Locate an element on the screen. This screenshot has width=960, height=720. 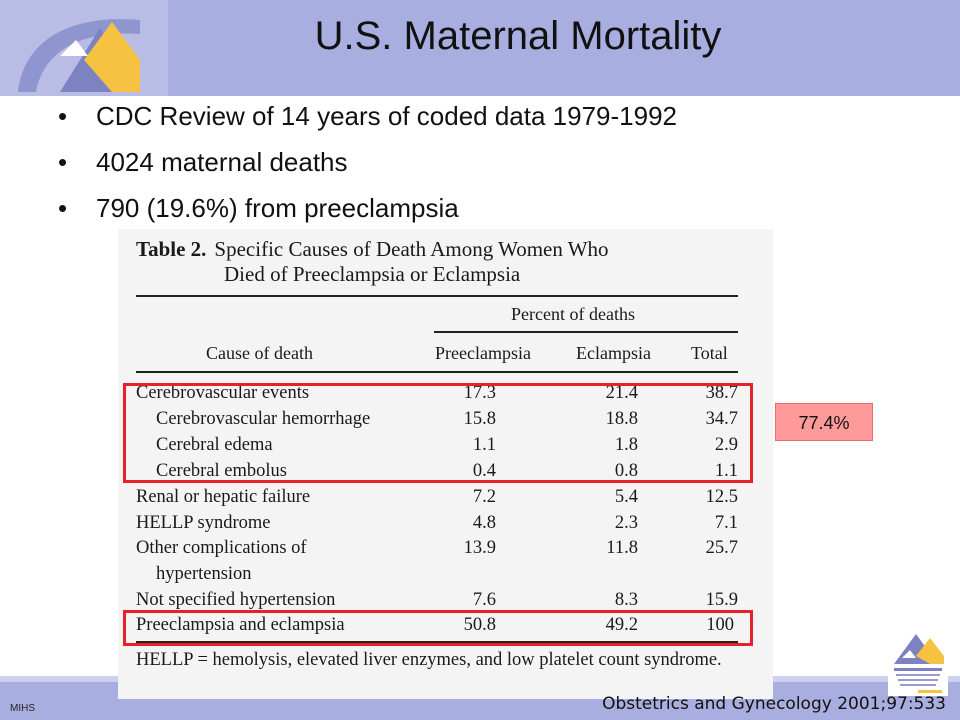
group-header: Percent of deaths is located at coordinates (573, 314).